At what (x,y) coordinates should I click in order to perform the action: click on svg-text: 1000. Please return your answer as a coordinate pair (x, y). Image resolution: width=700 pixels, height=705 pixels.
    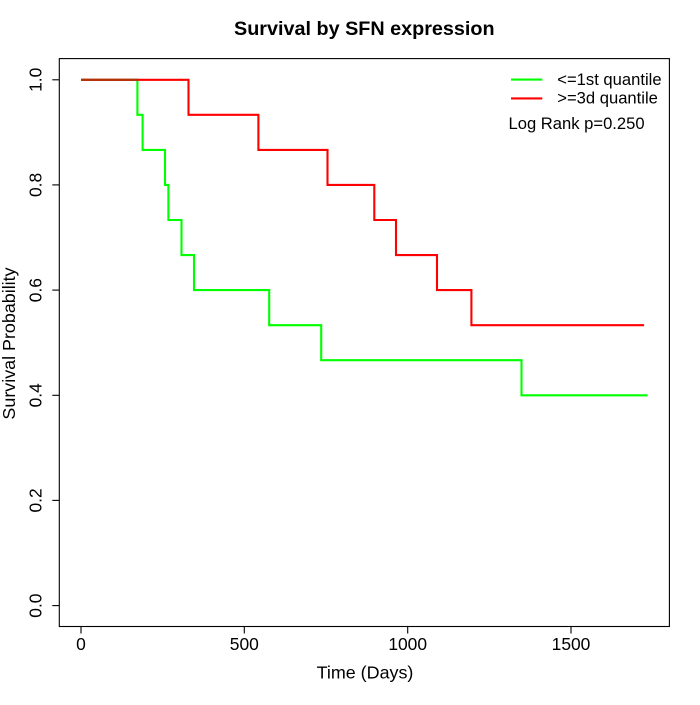
    Looking at the image, I should click on (407, 644).